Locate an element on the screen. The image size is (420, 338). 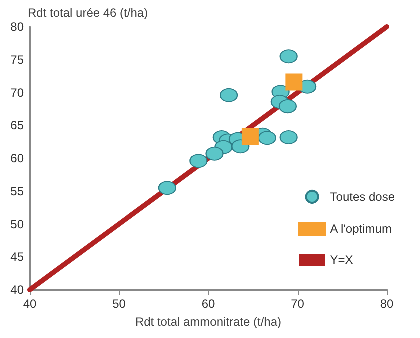
y-tick-label: 55 is located at coordinates (17, 191).